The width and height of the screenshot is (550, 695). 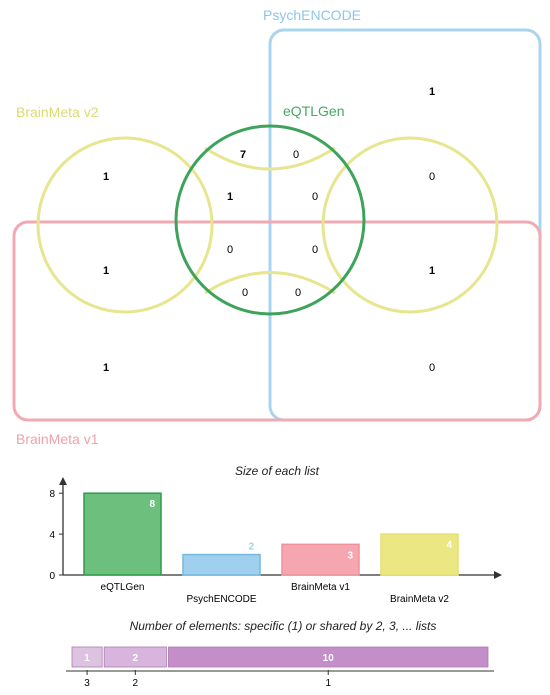 I want to click on segment-category-label: 3, so click(x=87, y=683).